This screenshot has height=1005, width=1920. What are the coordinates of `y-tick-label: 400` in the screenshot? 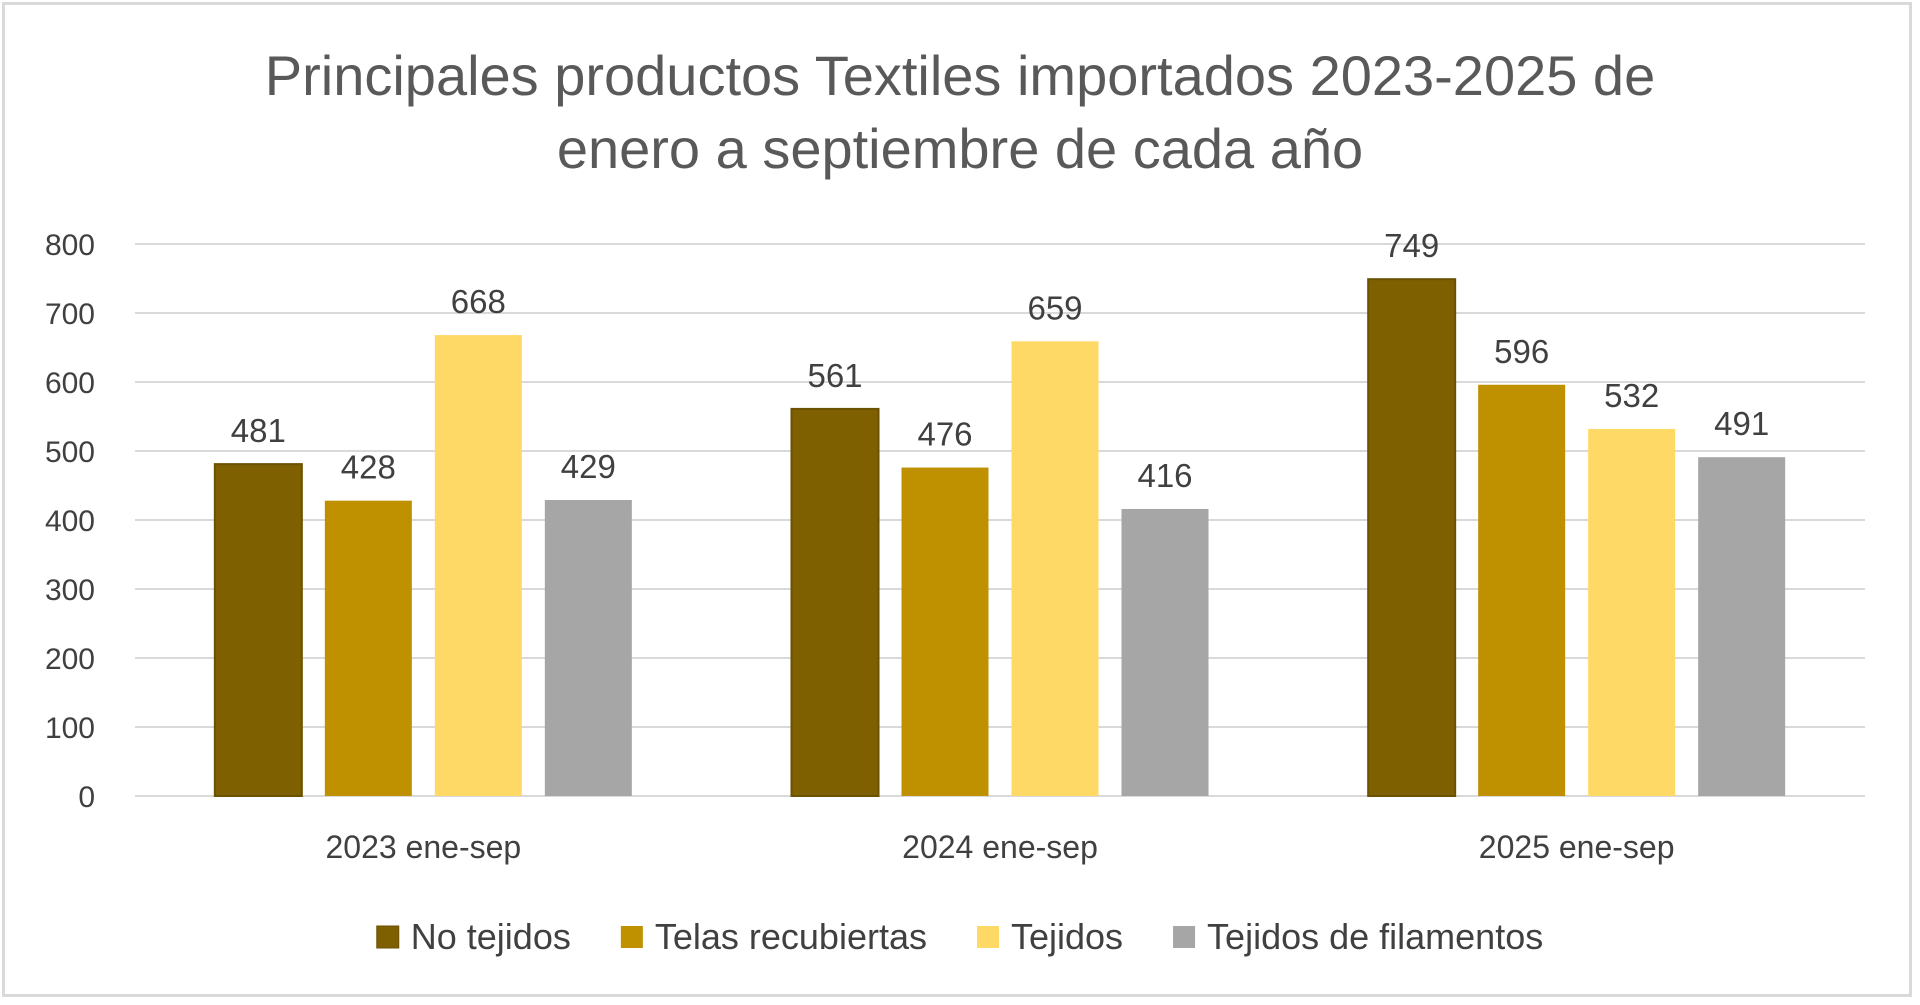 It's located at (70, 521).